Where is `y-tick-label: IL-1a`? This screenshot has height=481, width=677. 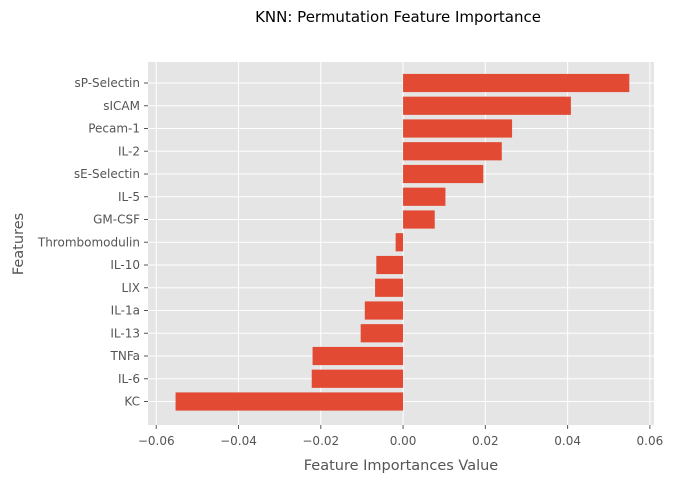
y-tick-label: IL-1a is located at coordinates (125, 311).